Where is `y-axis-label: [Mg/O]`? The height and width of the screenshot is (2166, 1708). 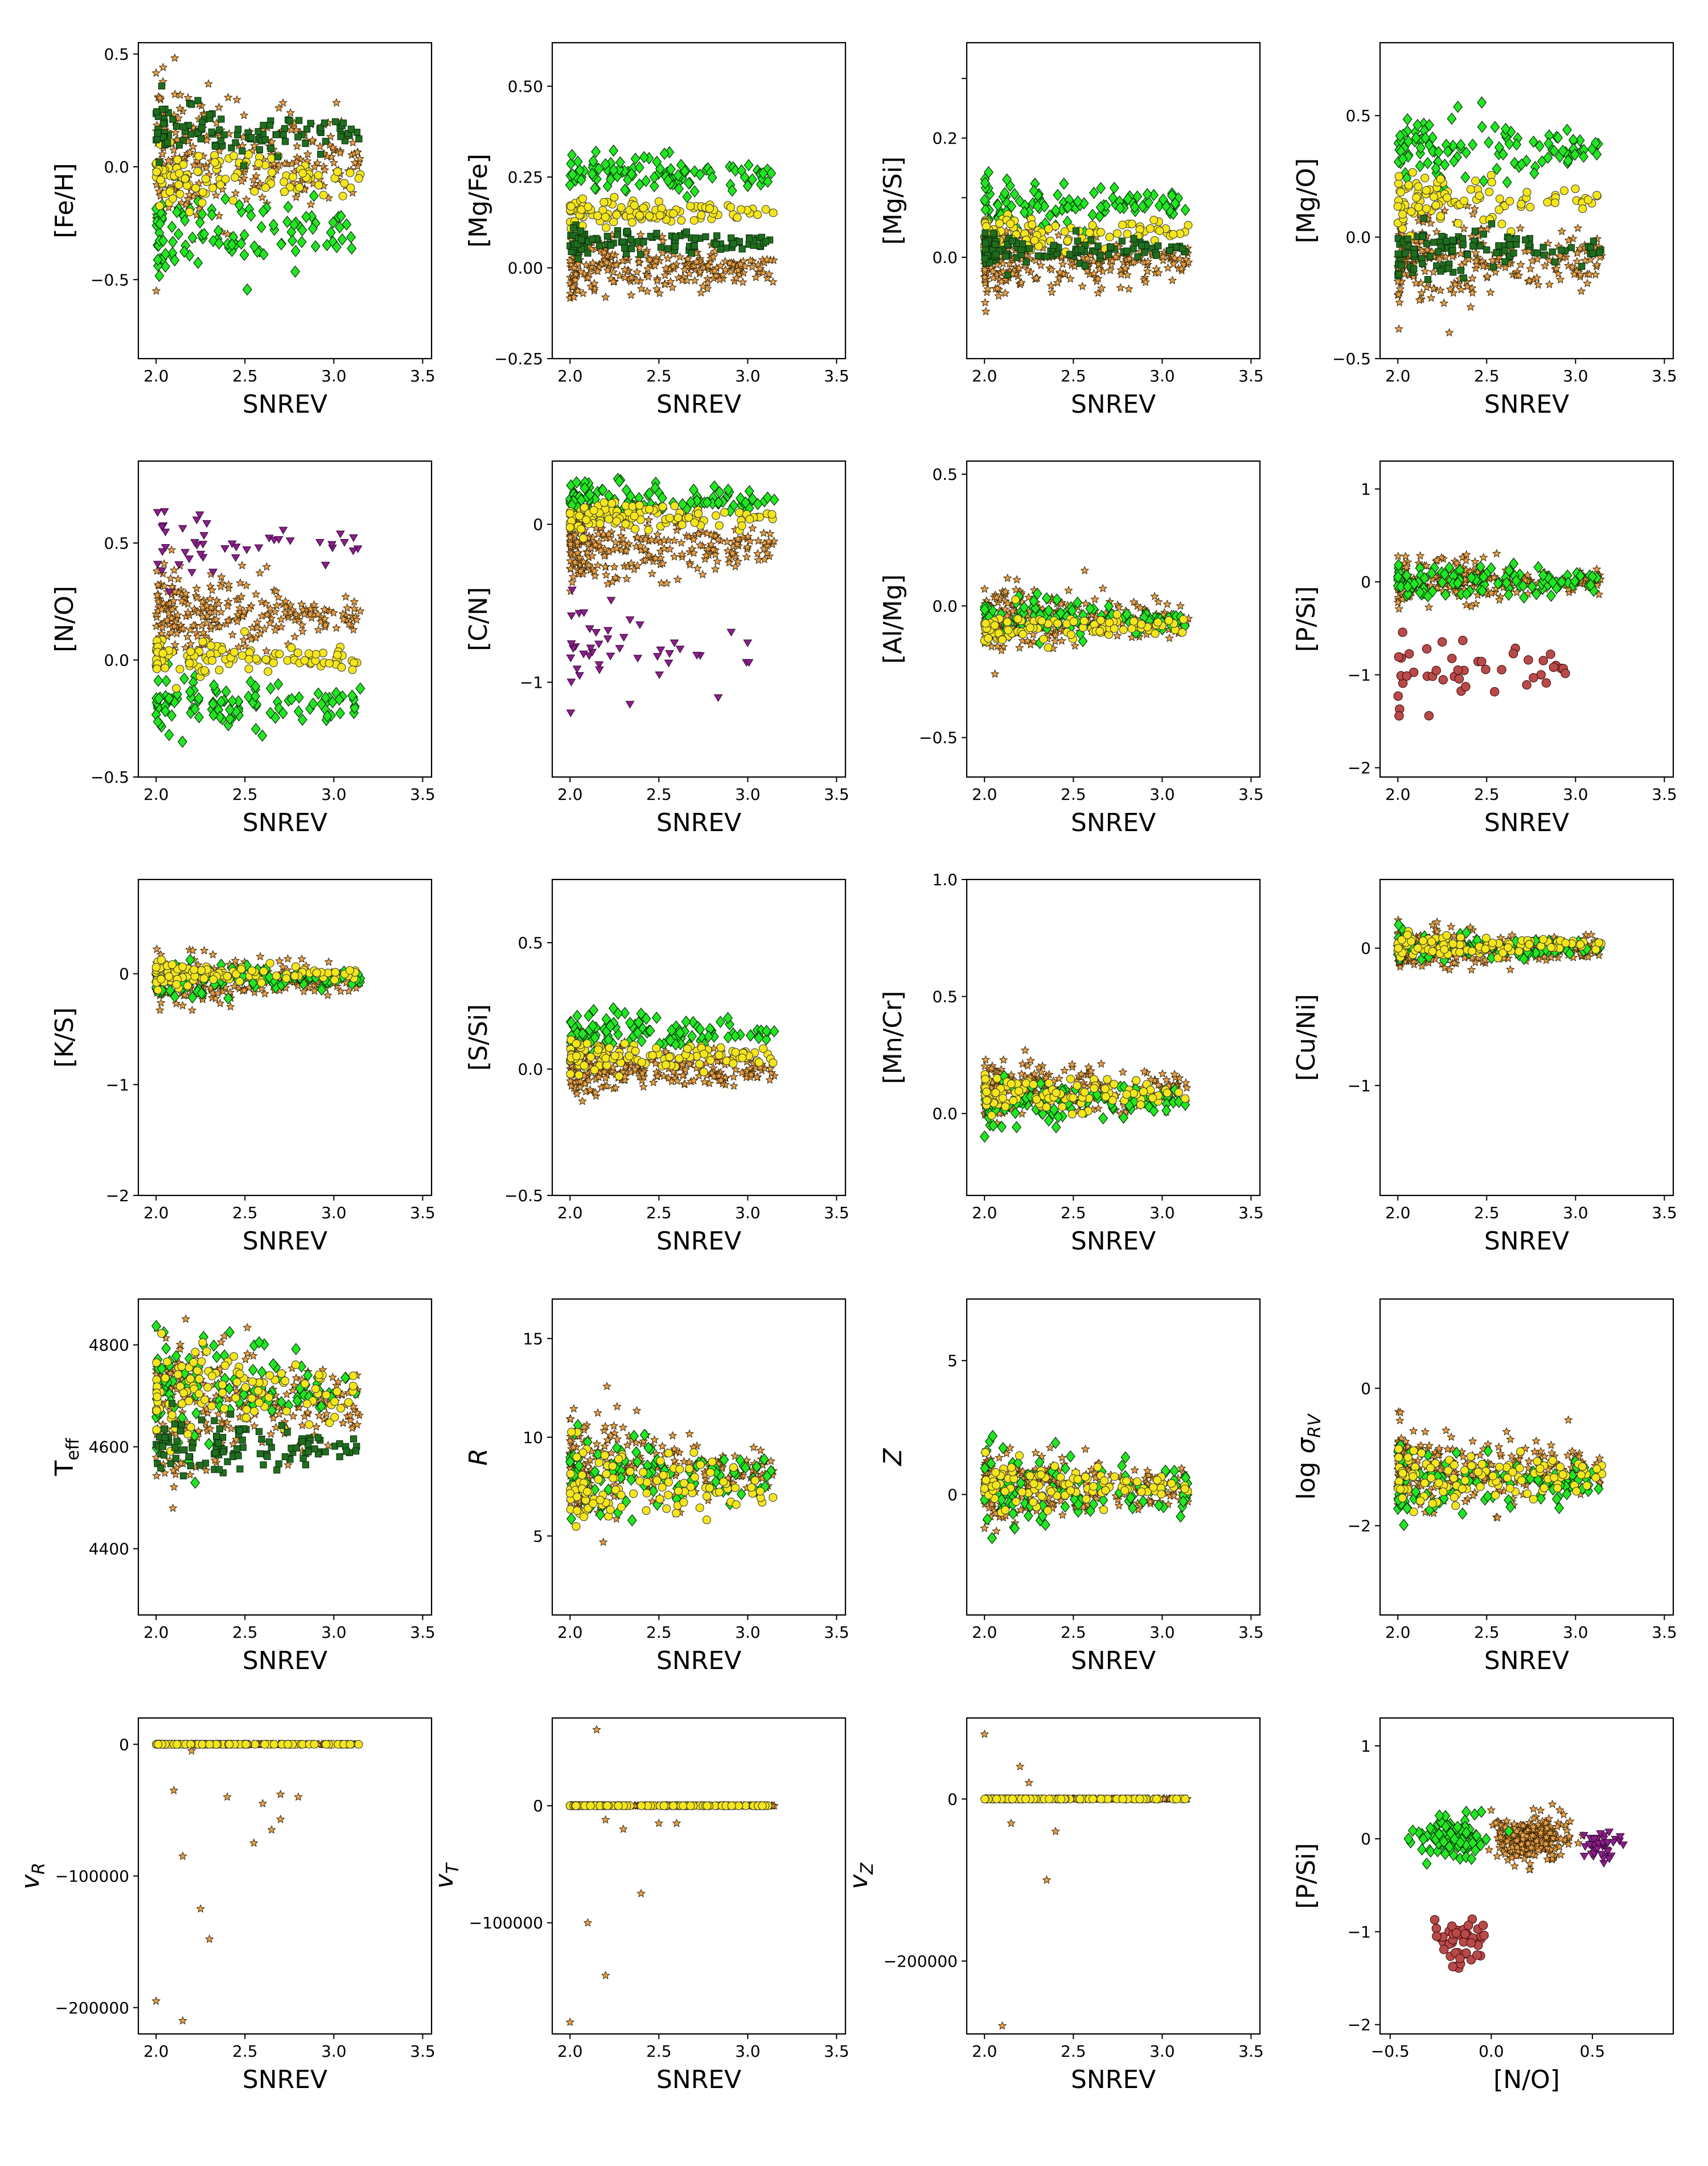
y-axis-label: [Mg/O] is located at coordinates (1306, 201).